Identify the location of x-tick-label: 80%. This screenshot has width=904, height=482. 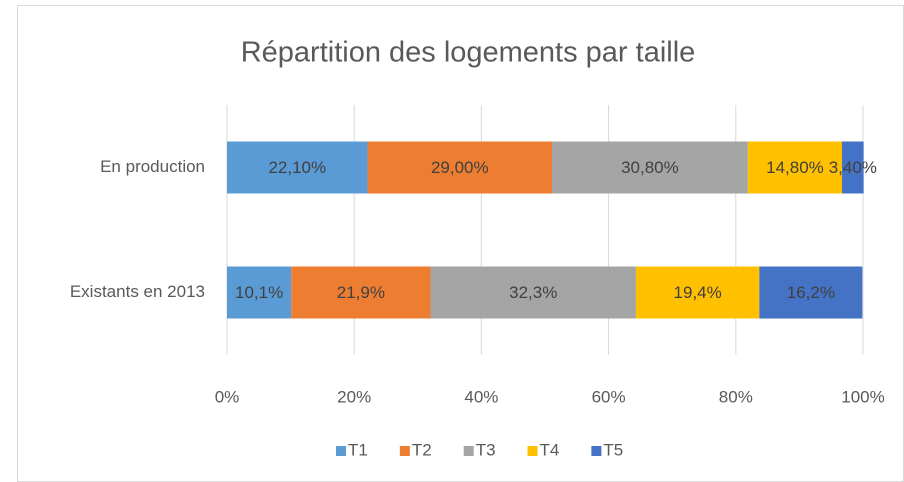
(736, 396).